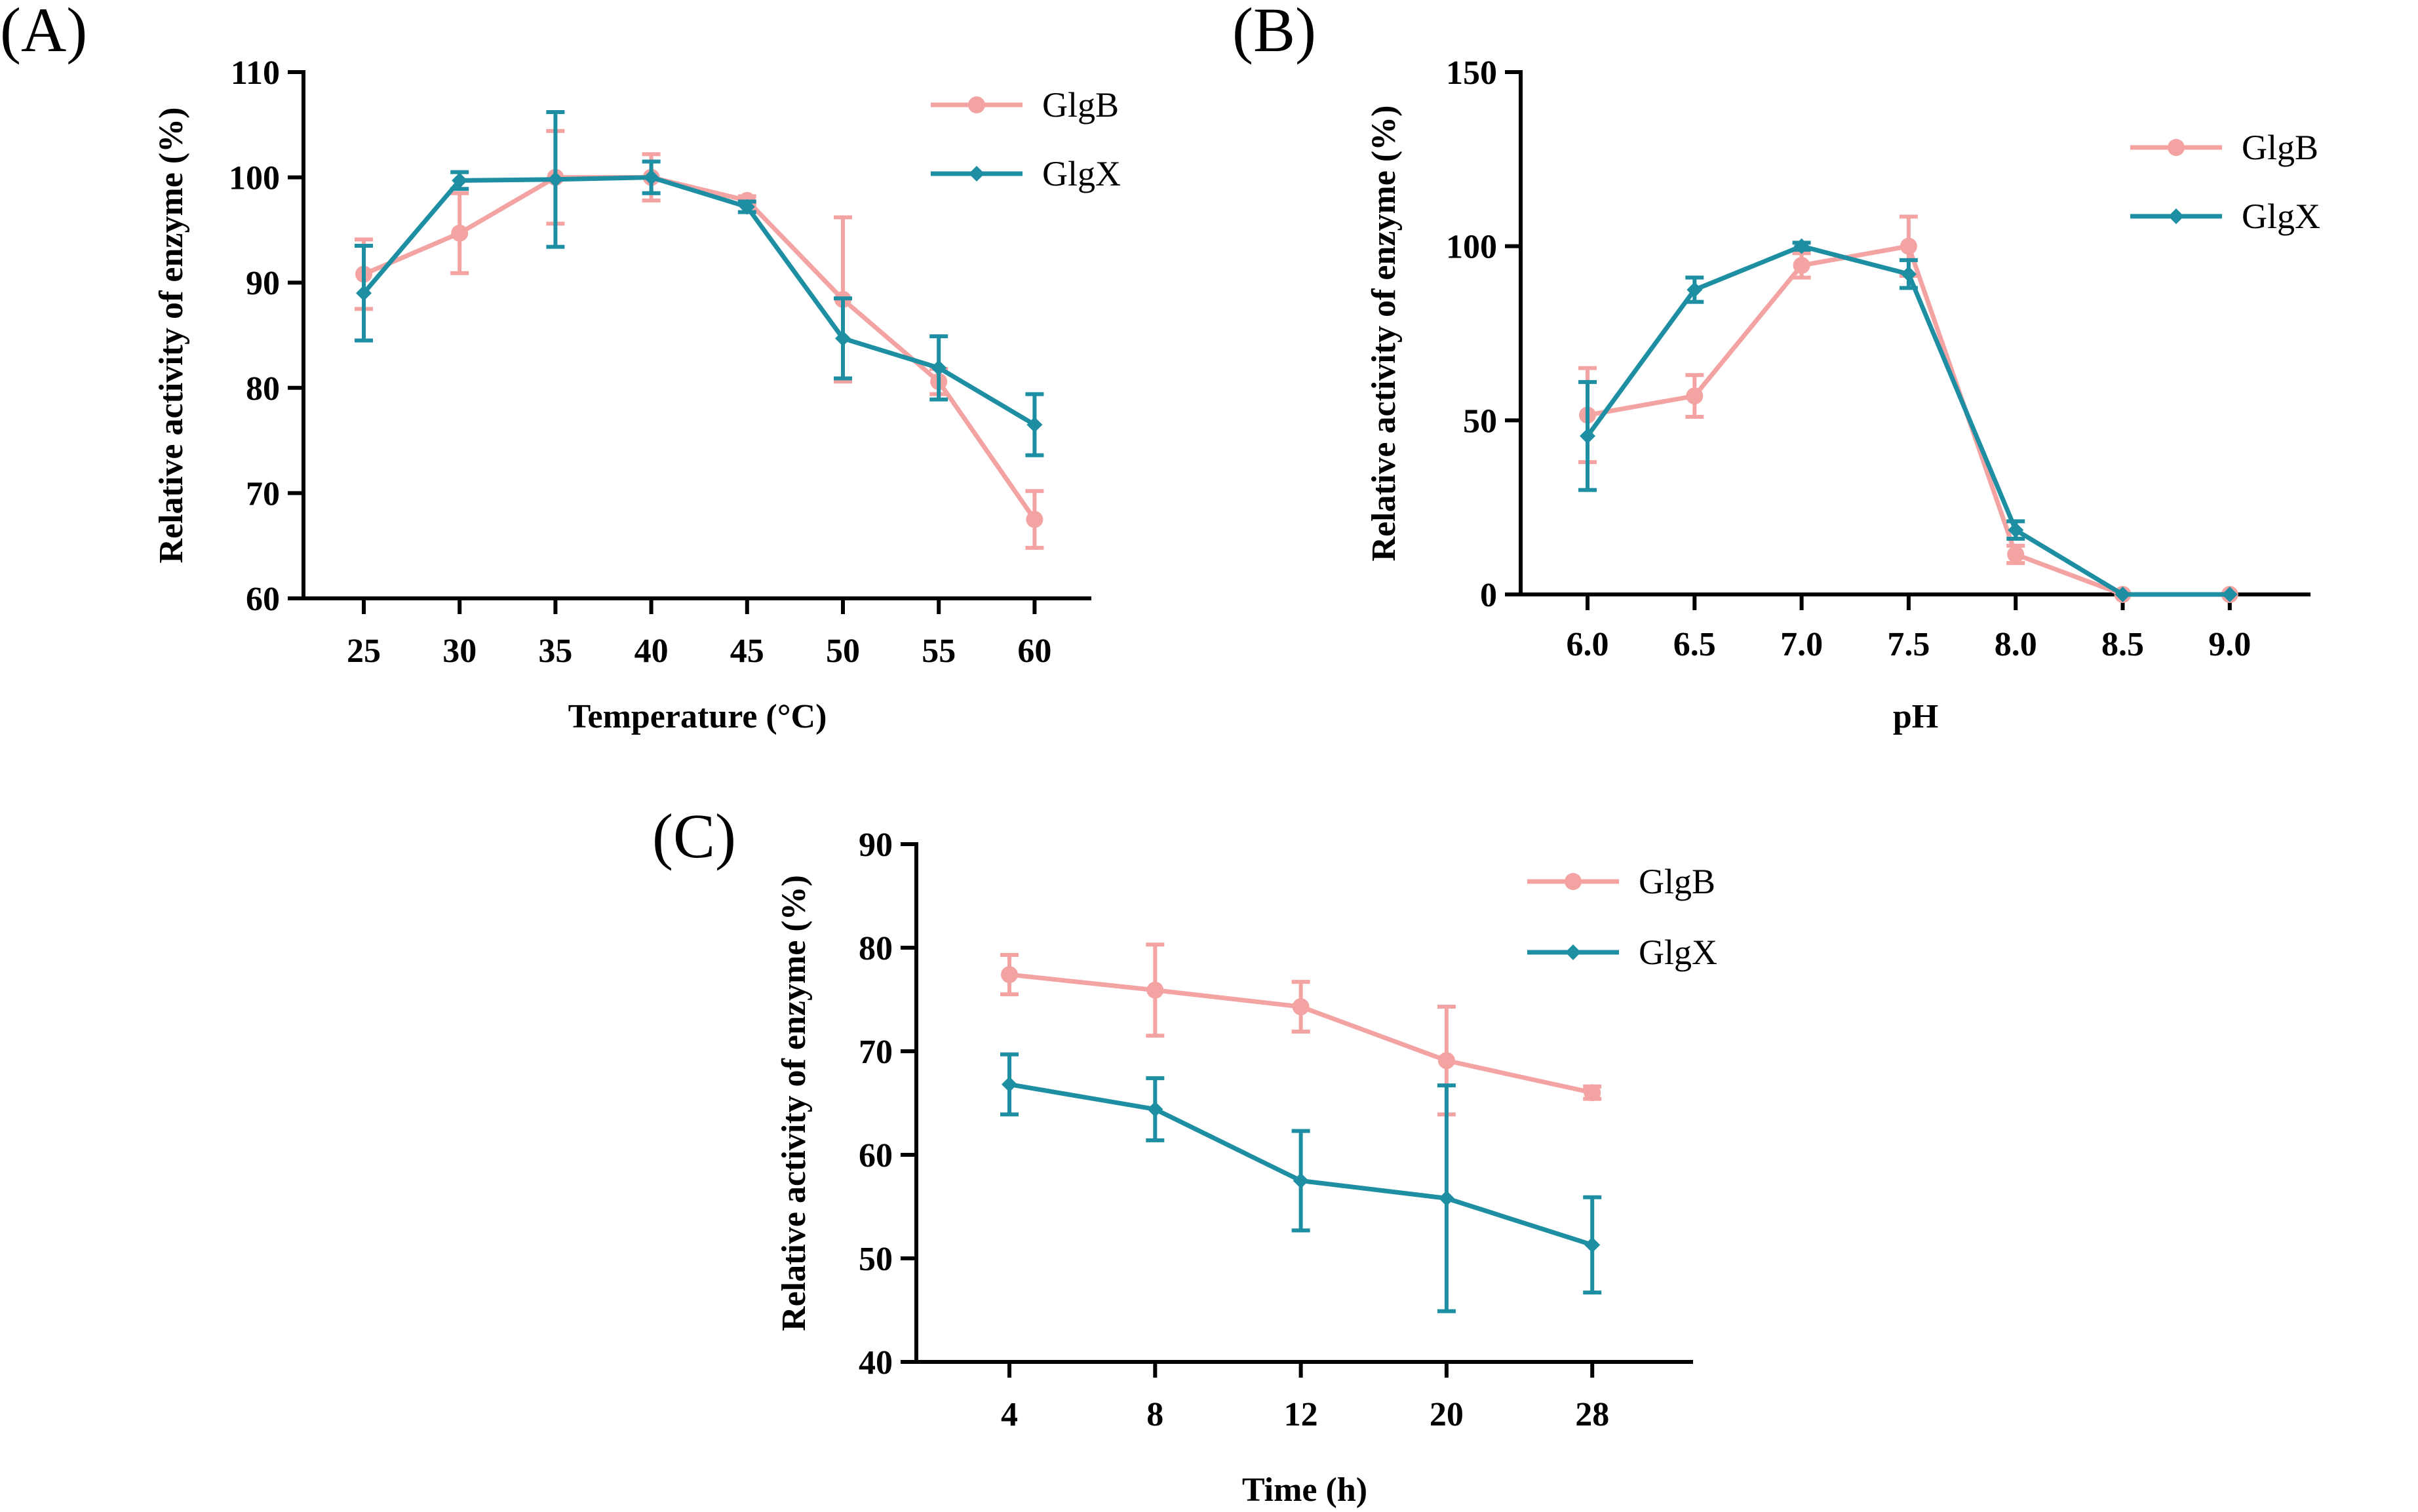 Image resolution: width=2418 pixels, height=1512 pixels. I want to click on x-tick-label: 8, so click(1154, 1414).